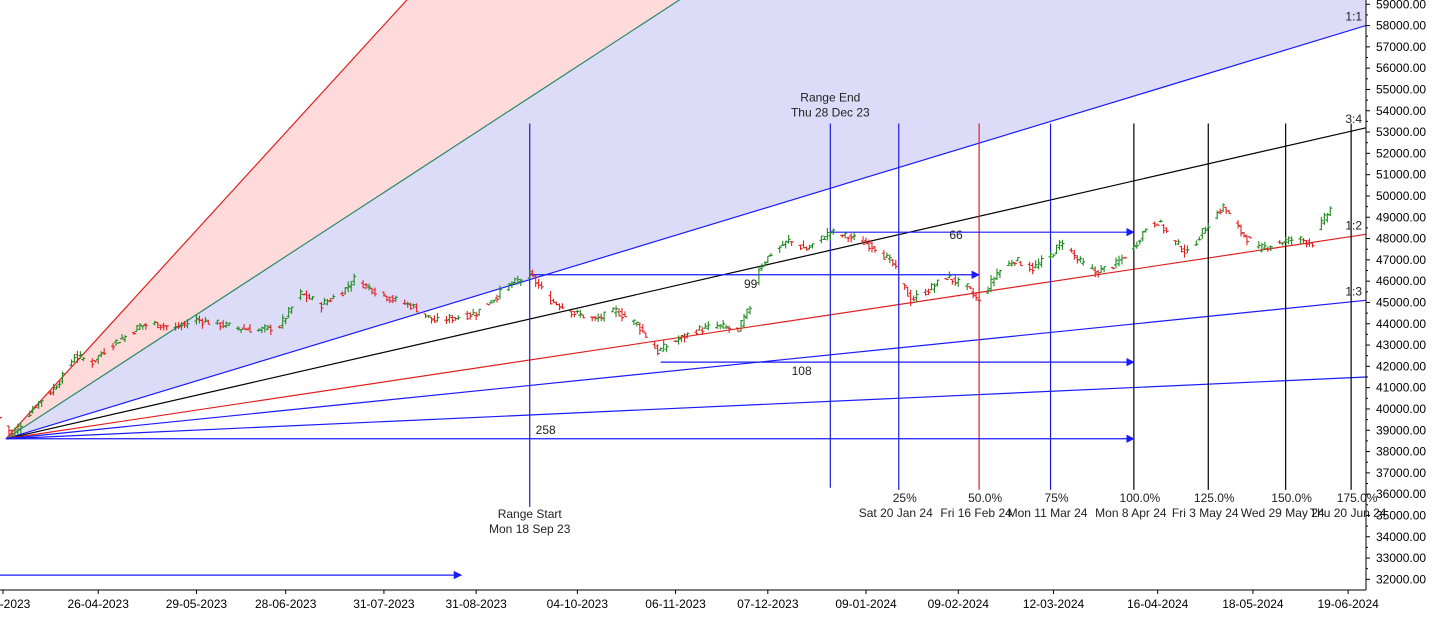  Describe the element at coordinates (905, 498) in the screenshot. I see `cycle-pct-label: 25%` at that location.